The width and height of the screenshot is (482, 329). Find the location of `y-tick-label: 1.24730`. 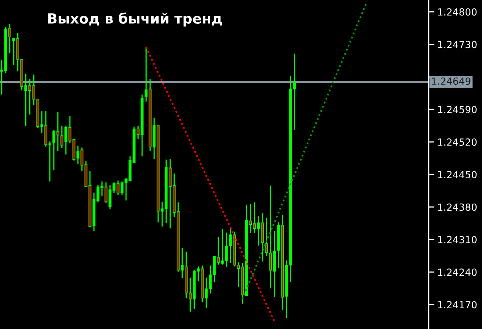

y-tick-label: 1.24730 is located at coordinates (457, 44).